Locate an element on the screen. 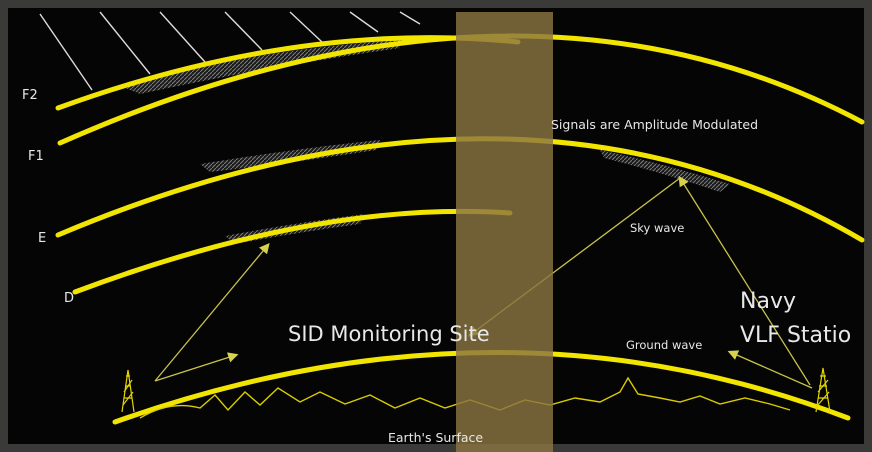  navy-label-line1: Navy is located at coordinates (768, 301).